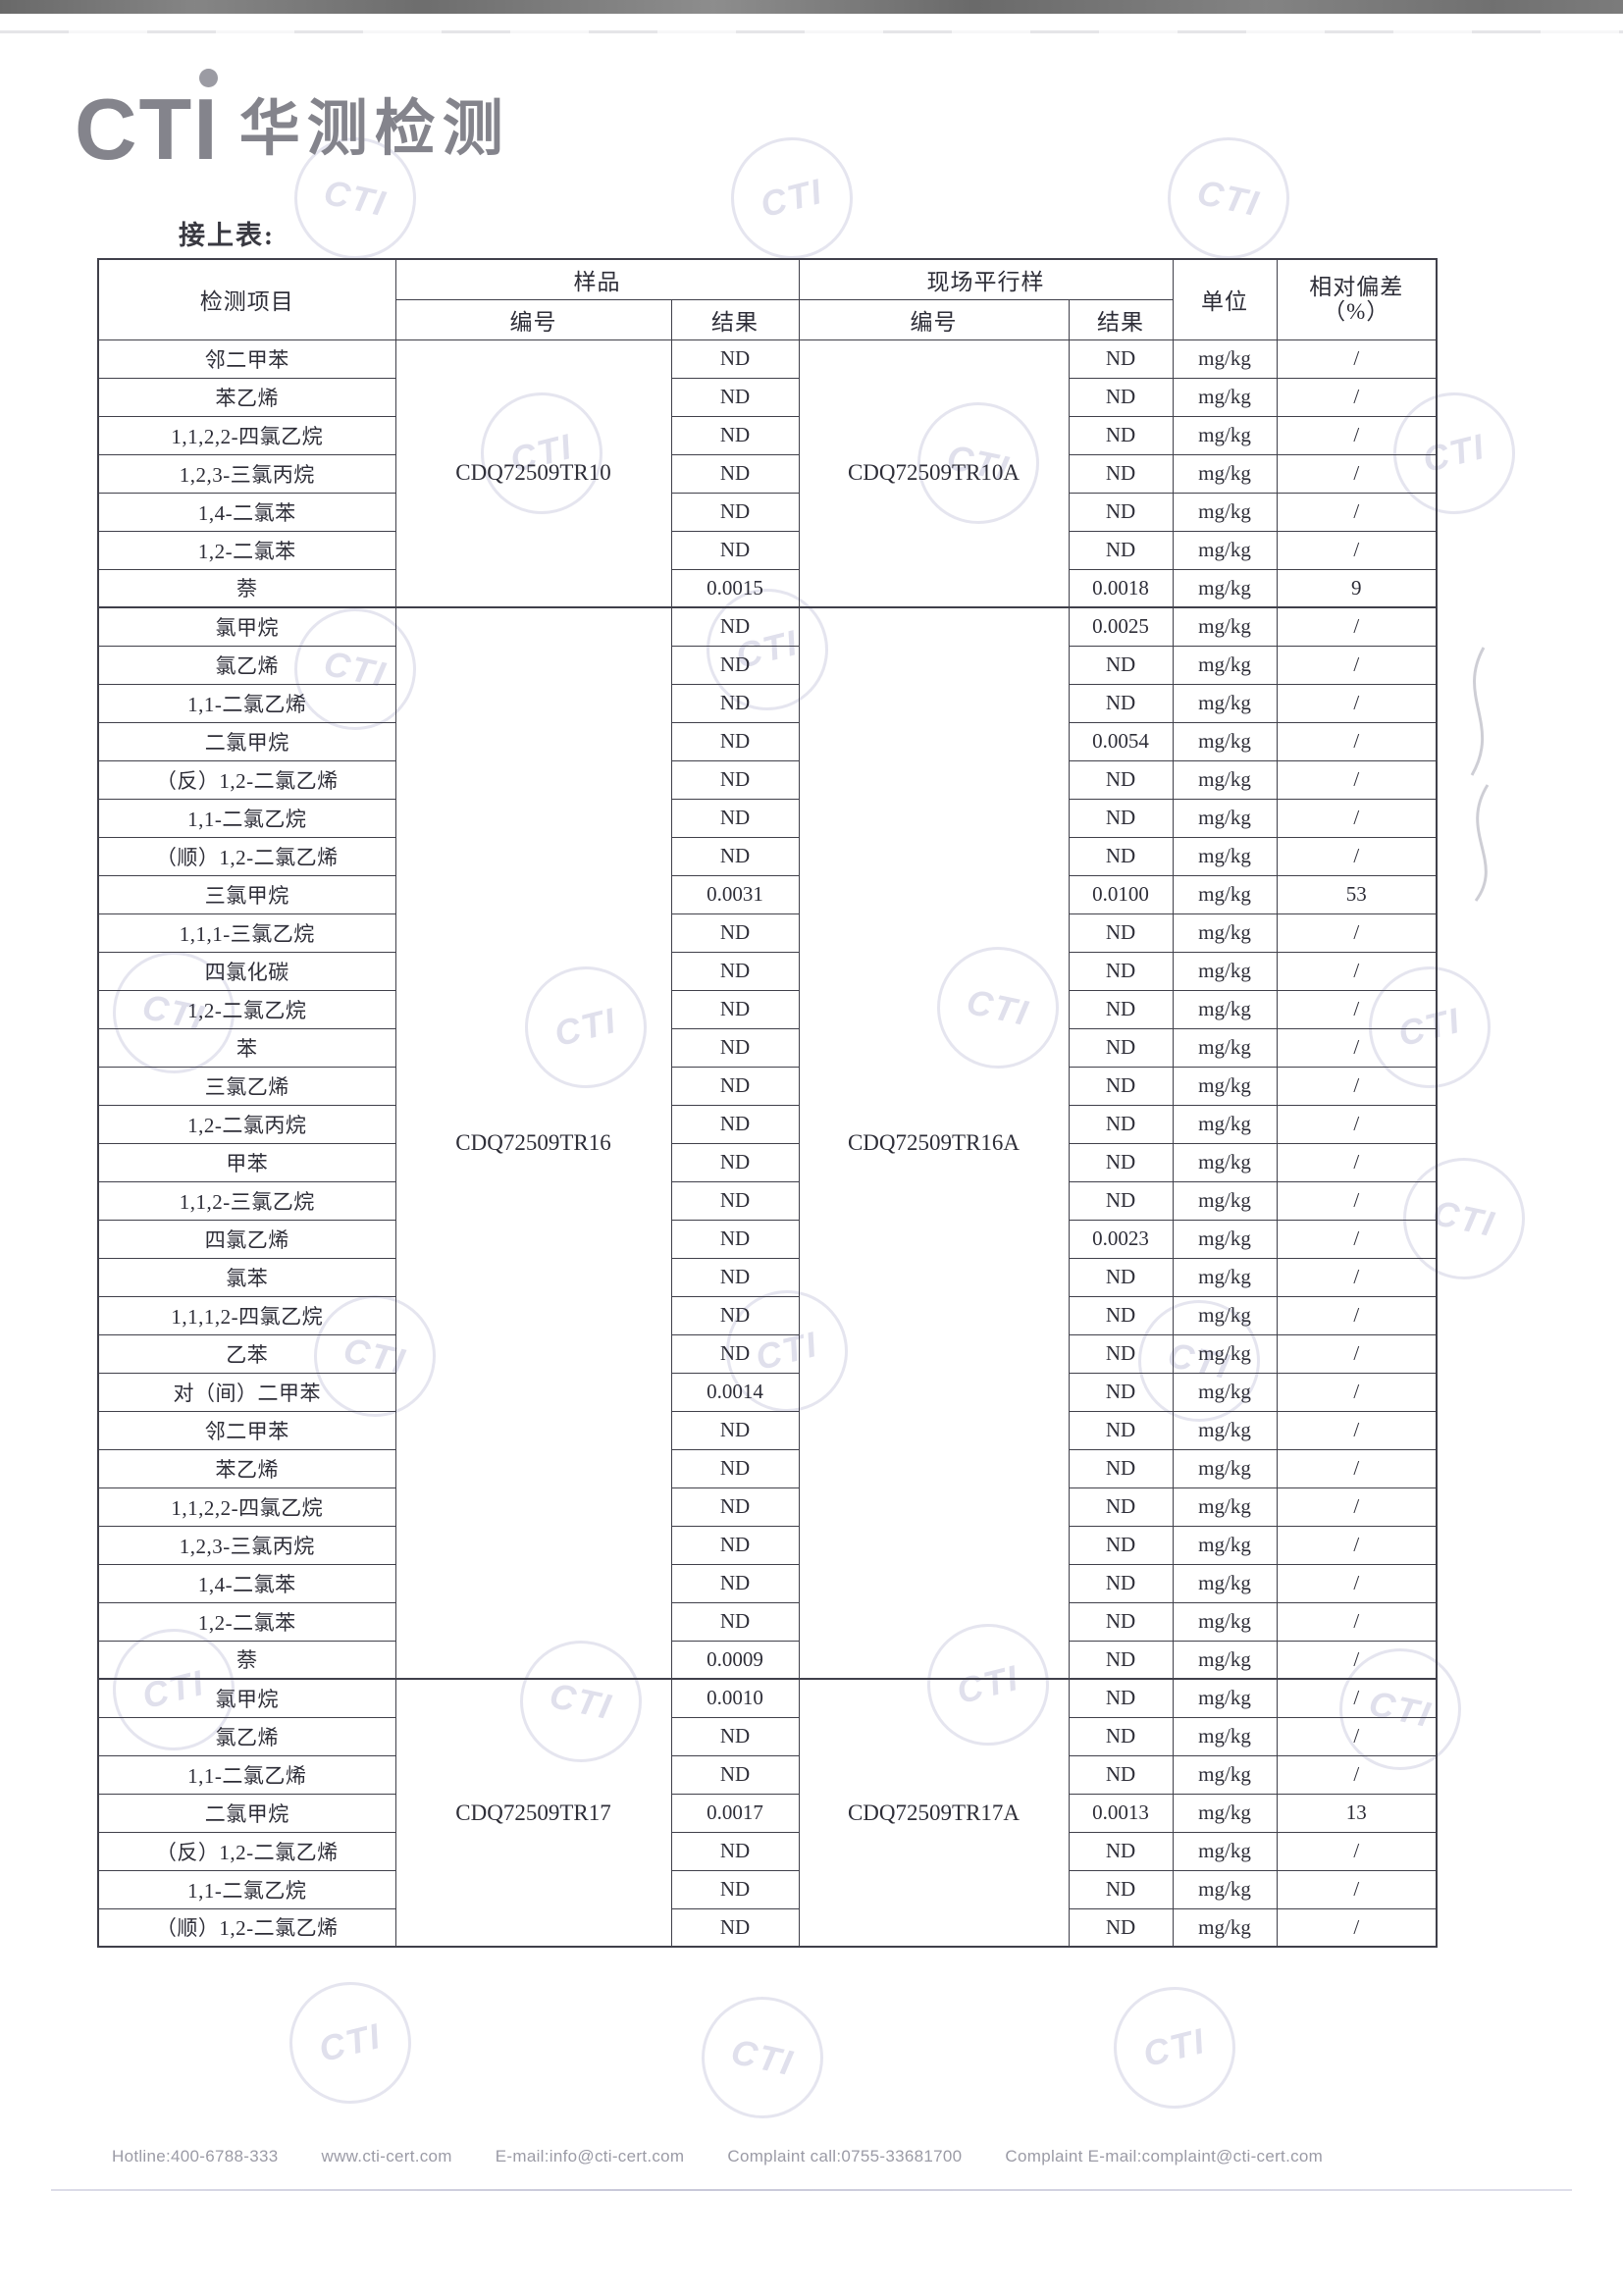 This screenshot has width=1623, height=2296. I want to click on analyte-name: 氯乙烯, so click(246, 1736).